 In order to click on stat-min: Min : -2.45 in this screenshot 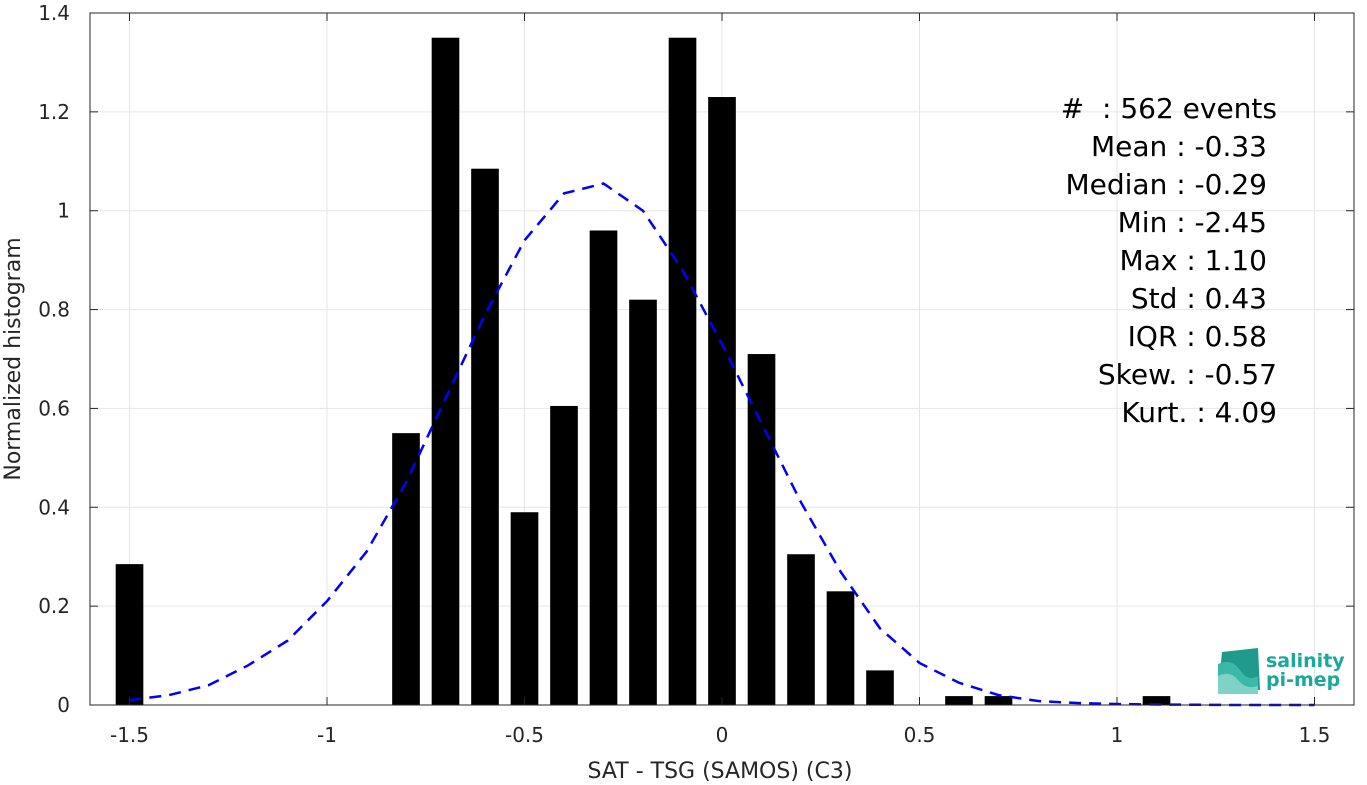, I will do `click(1192, 222)`.